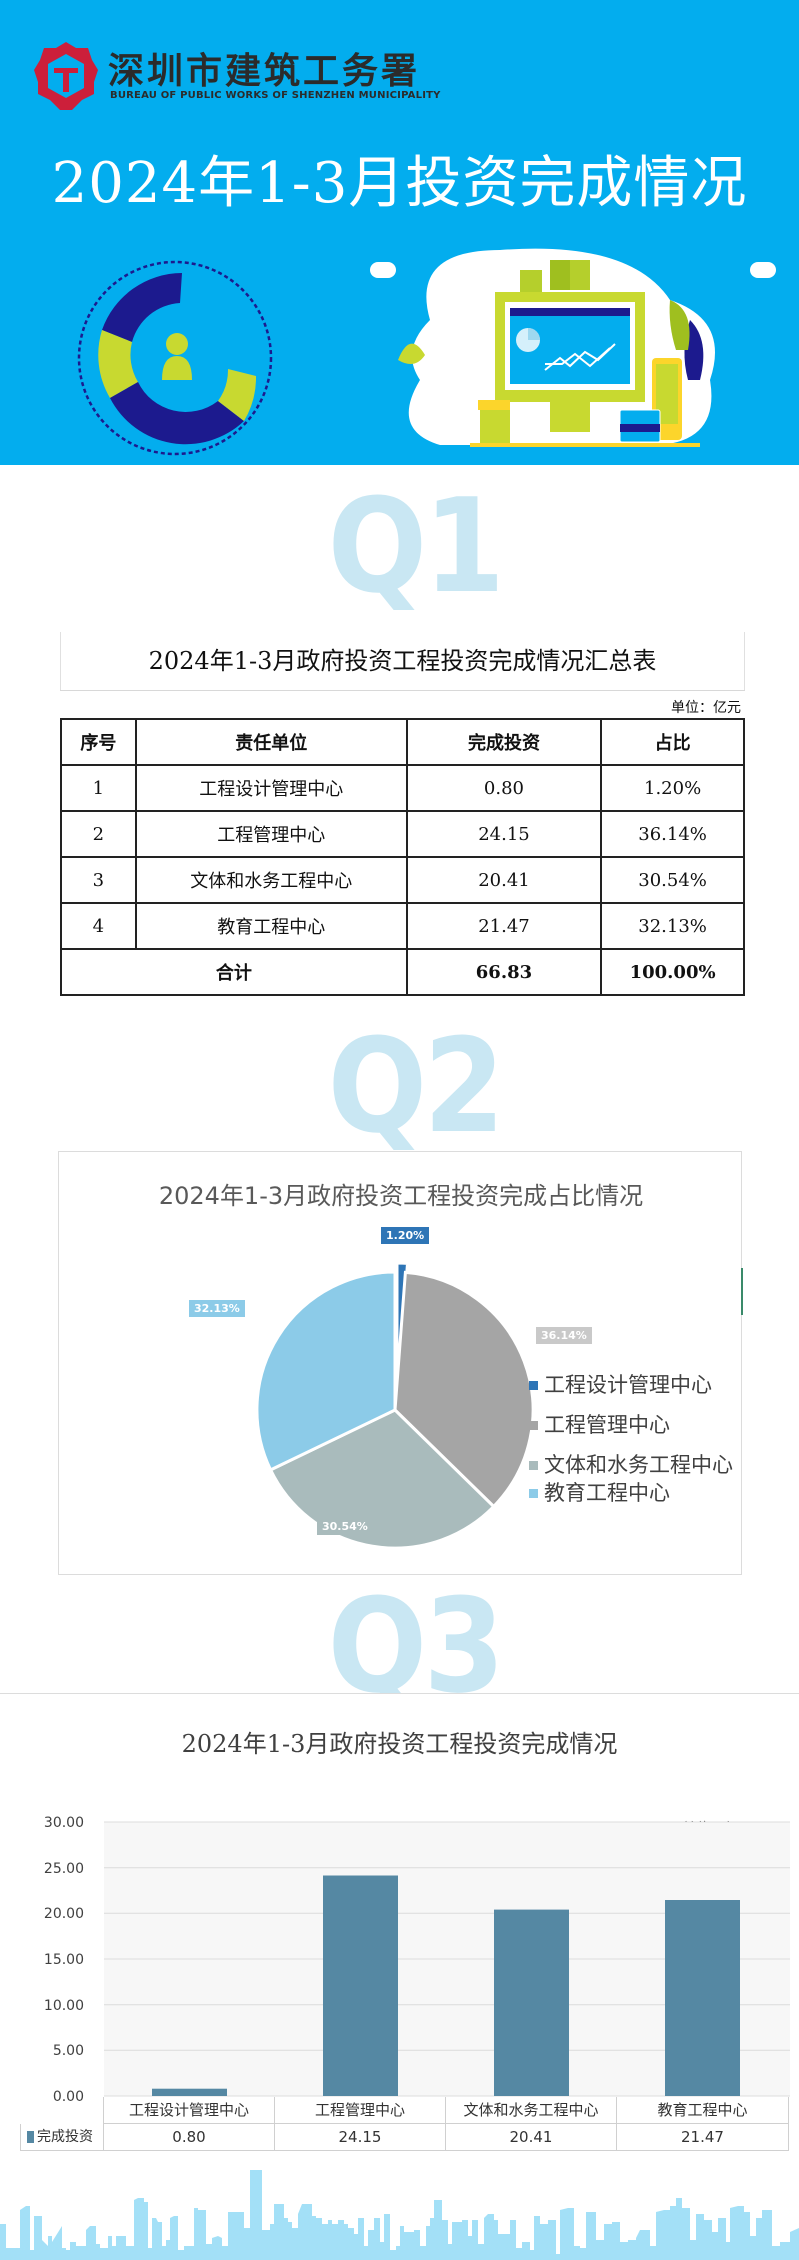  What do you see at coordinates (531, 2002) in the screenshot?
I see `bar-culture-water` at bounding box center [531, 2002].